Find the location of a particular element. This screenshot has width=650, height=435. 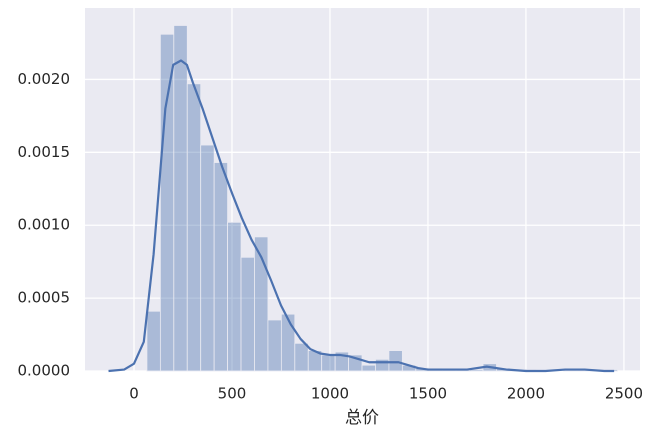

x-tick-label: 2500 is located at coordinates (624, 394).